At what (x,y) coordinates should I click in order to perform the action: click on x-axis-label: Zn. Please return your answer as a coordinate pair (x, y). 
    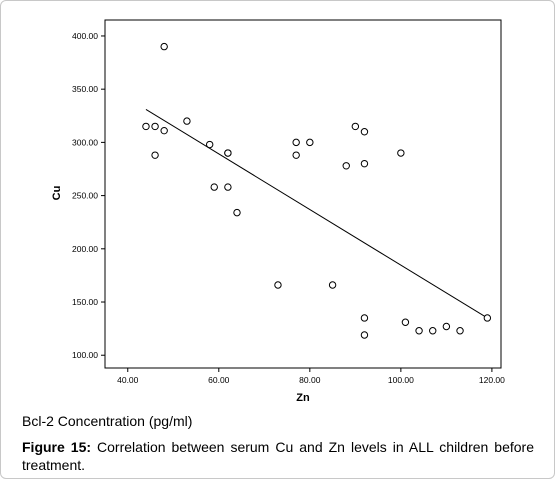
    Looking at the image, I should click on (303, 398).